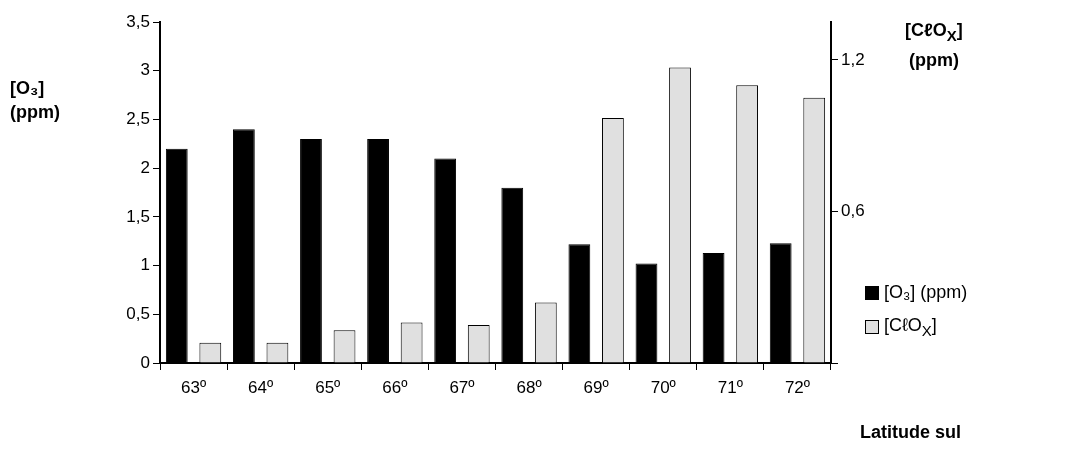 The height and width of the screenshot is (460, 1071). Describe the element at coordinates (596, 387) in the screenshot. I see `x-tick-label: 69º` at that location.